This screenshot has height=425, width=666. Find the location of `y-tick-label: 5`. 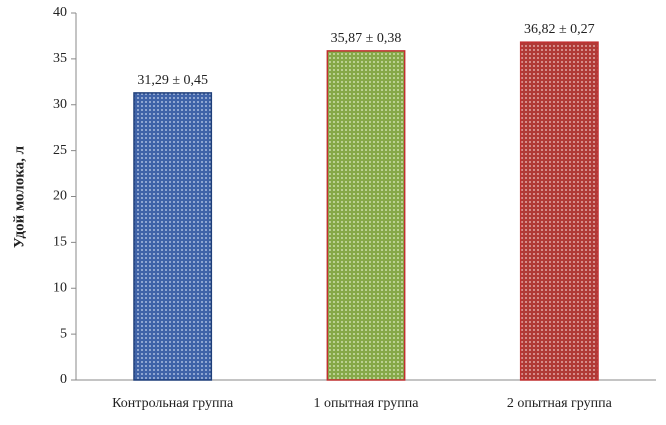

y-tick-label: 5 is located at coordinates (63, 333).